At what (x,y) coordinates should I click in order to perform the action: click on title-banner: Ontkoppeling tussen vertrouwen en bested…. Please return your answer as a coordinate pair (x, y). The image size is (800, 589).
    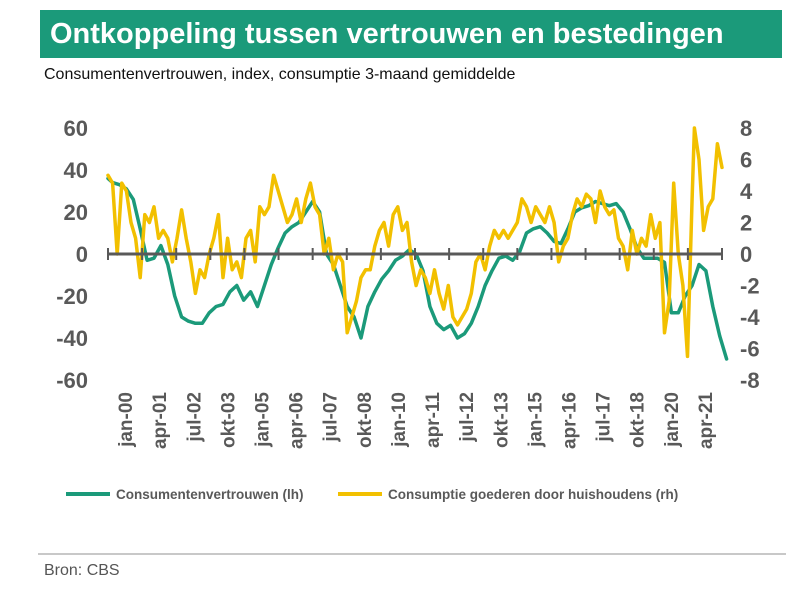
    Looking at the image, I should click on (411, 34).